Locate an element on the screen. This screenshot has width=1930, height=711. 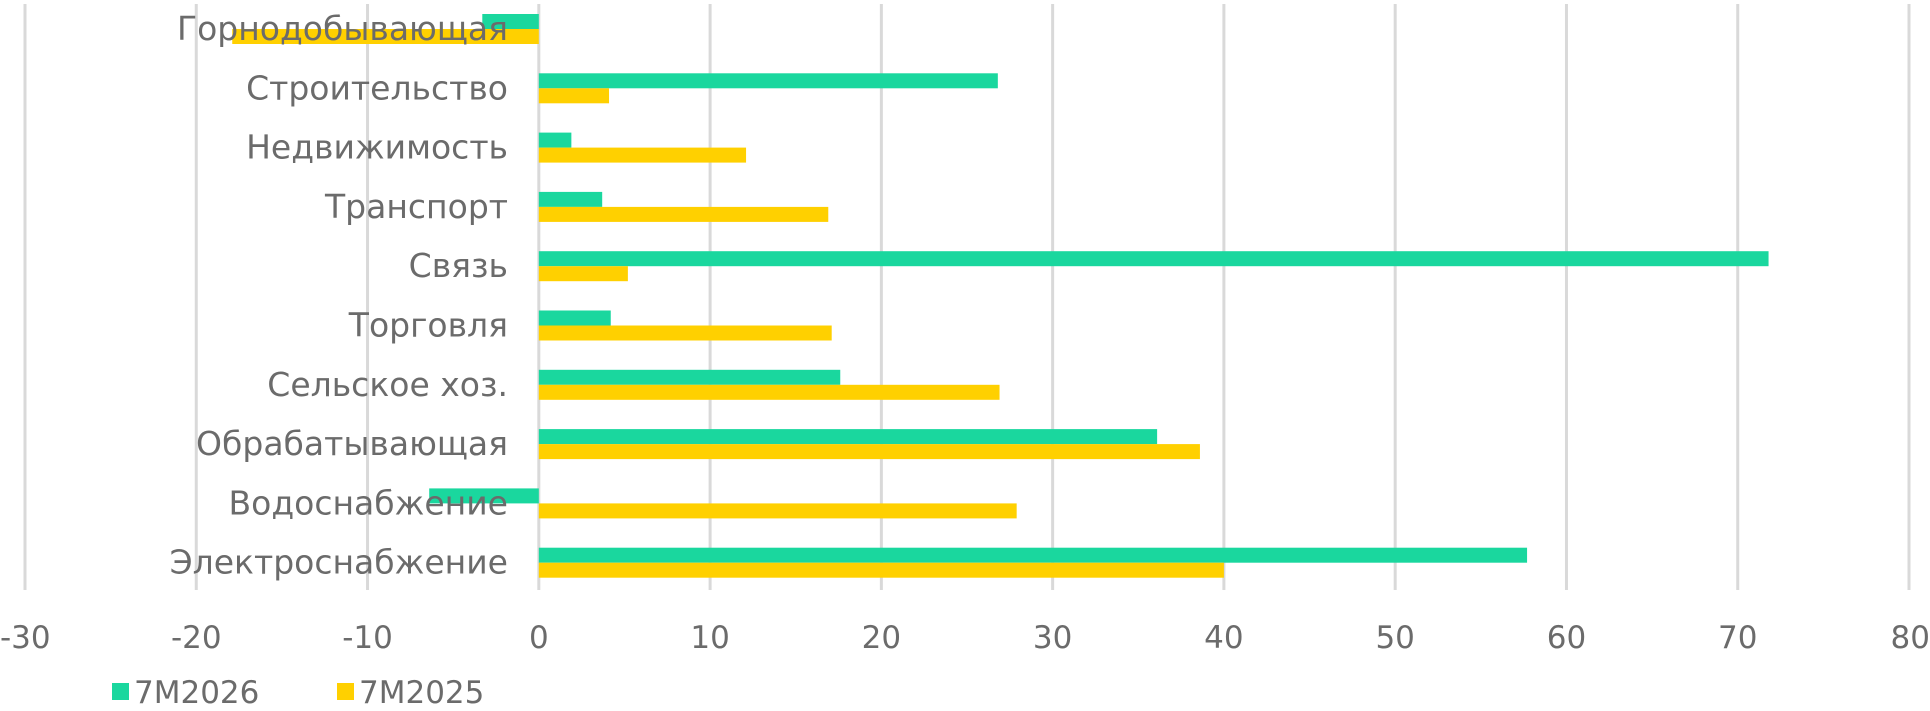
legend-label-0: 7М2026 is located at coordinates (196, 691).